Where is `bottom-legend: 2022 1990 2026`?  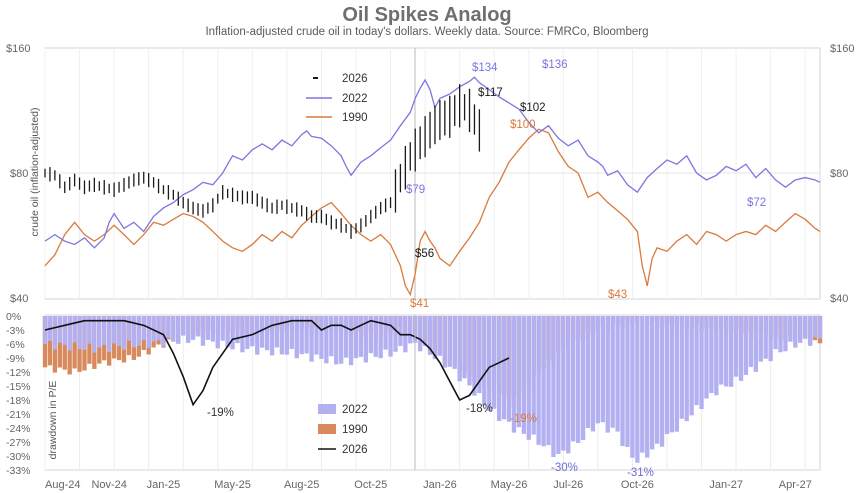
bottom-legend: 2022 1990 2026 is located at coordinates (343, 430).